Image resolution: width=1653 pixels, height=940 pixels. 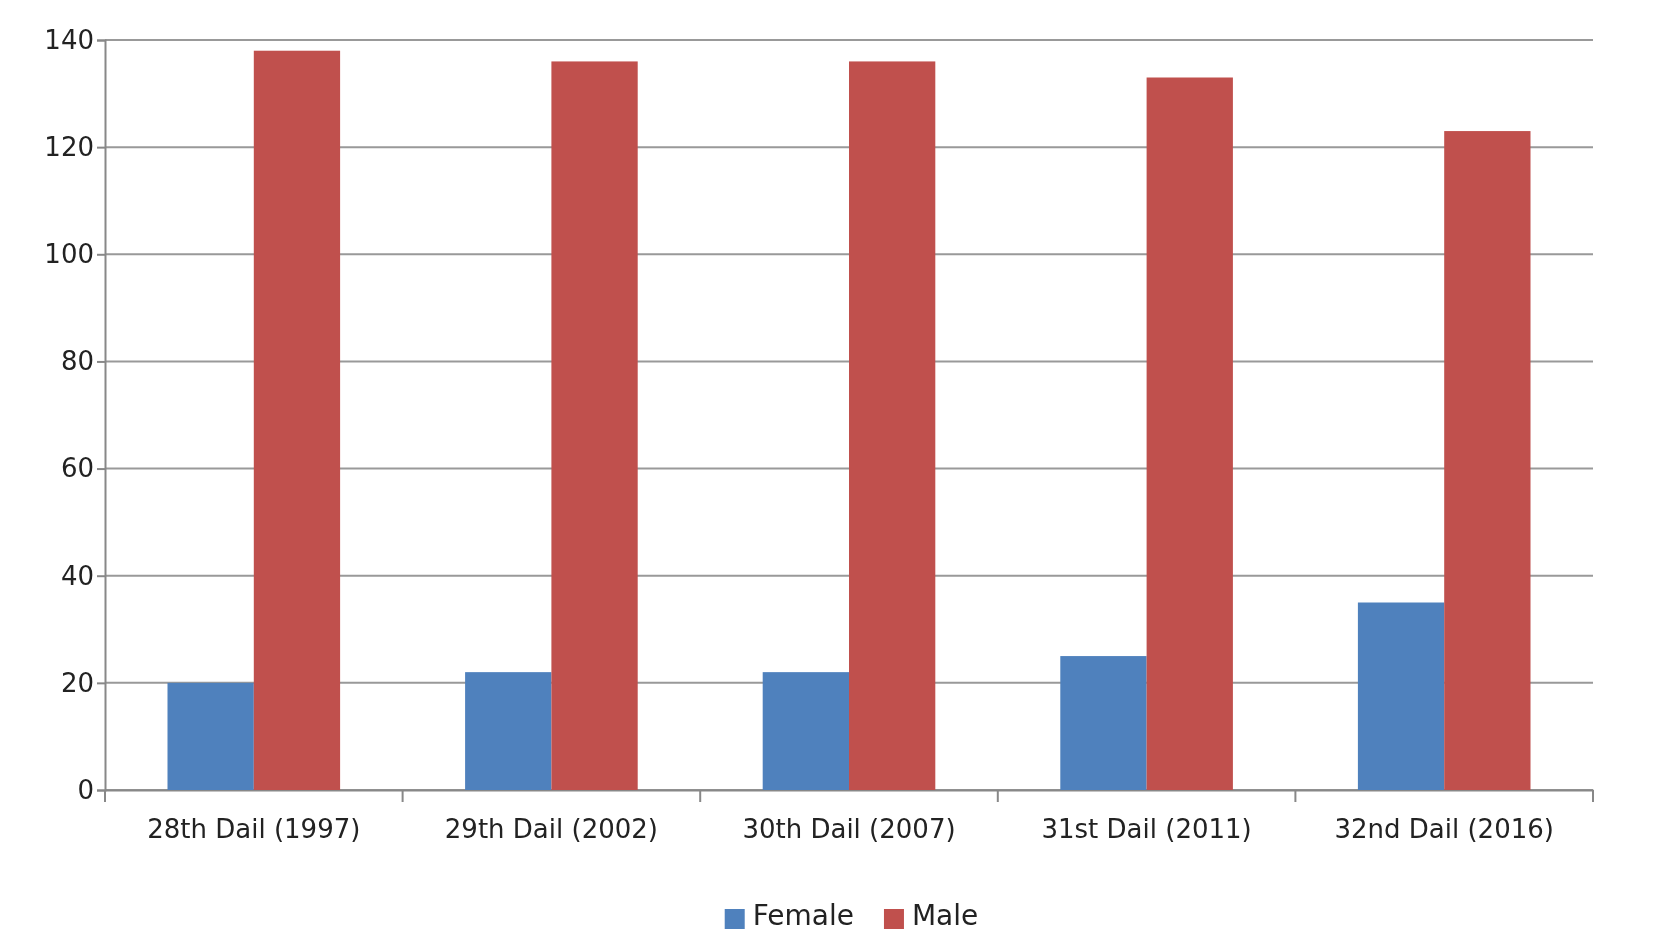 I want to click on x-tick-label: 29th Dail (2002), so click(x=551, y=829).